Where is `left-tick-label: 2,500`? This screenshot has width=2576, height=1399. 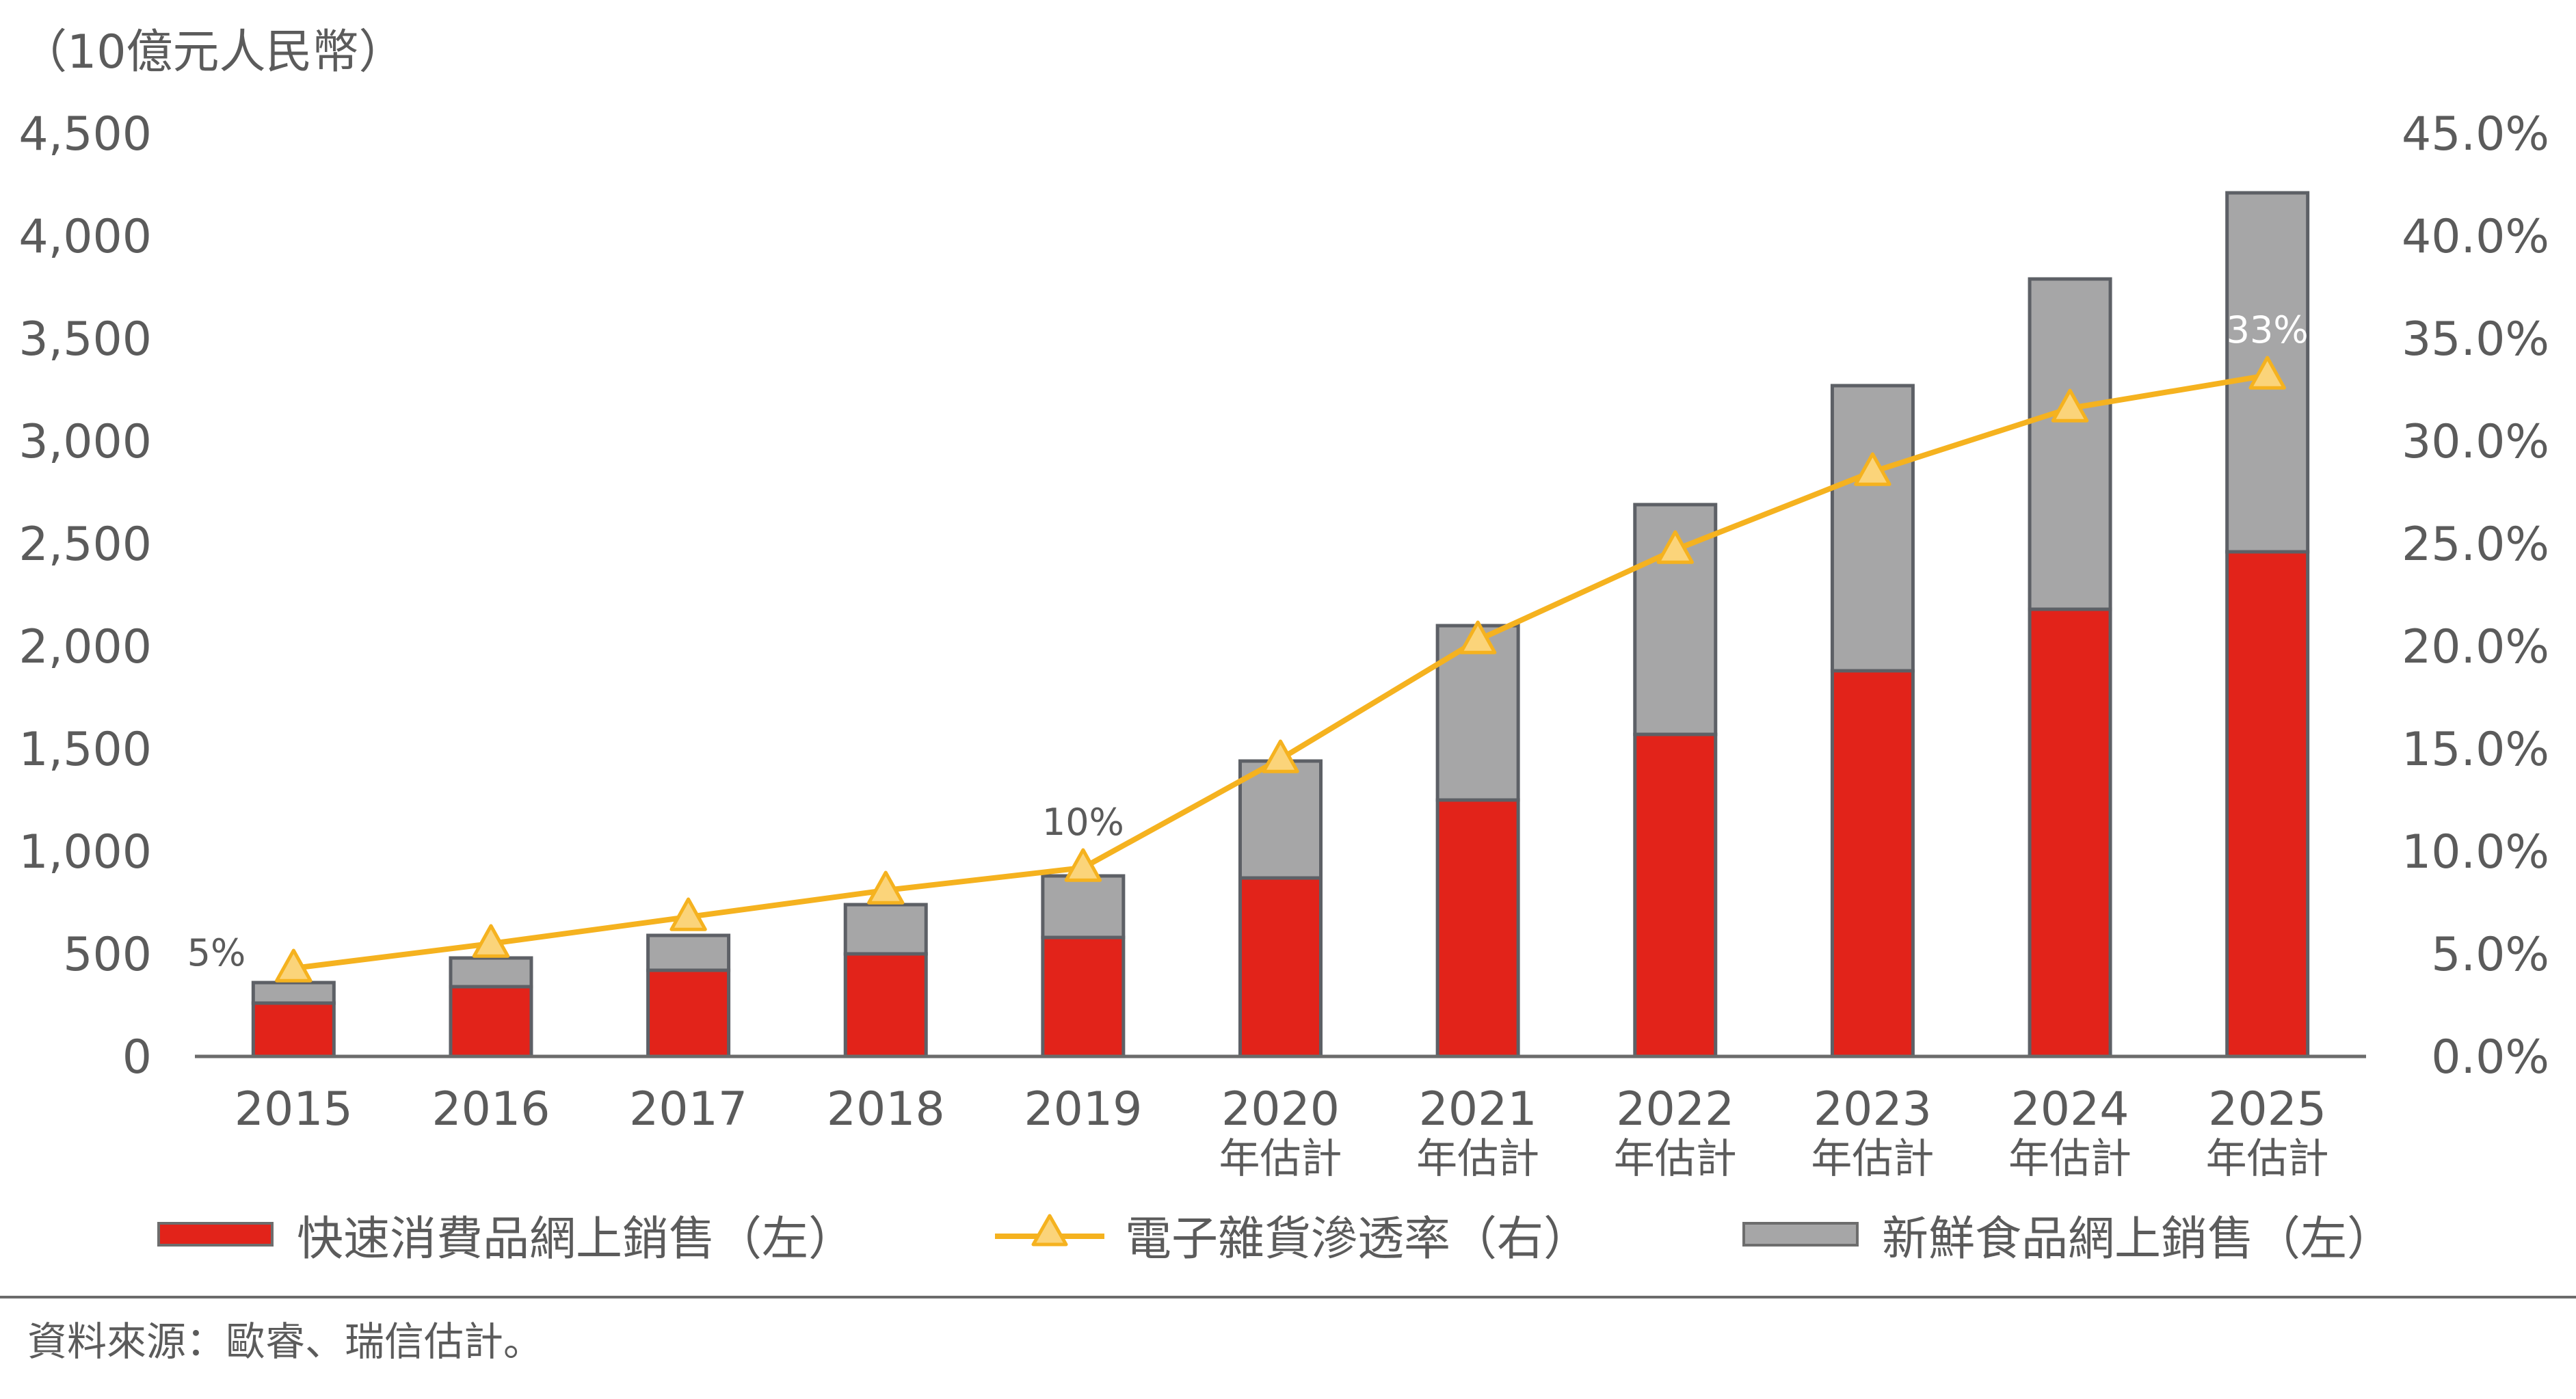 left-tick-label: 2,500 is located at coordinates (85, 545).